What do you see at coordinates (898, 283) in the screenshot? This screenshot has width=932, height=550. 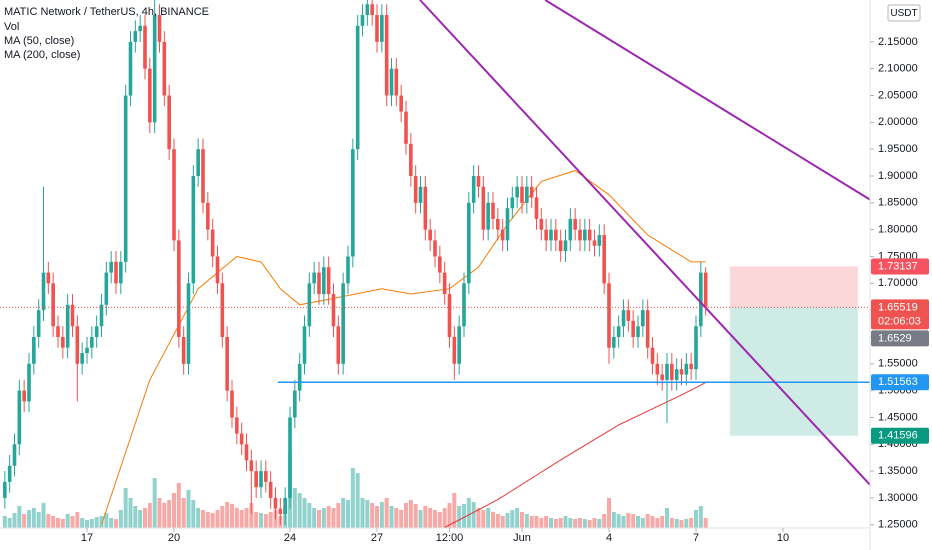 I see `y-tick-label: 1.70000` at bounding box center [898, 283].